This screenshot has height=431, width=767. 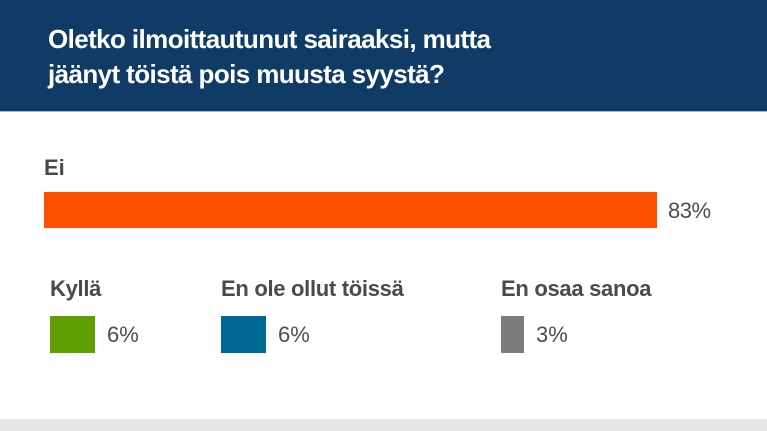 I want to click on main-category-label: Ei, so click(x=54, y=167).